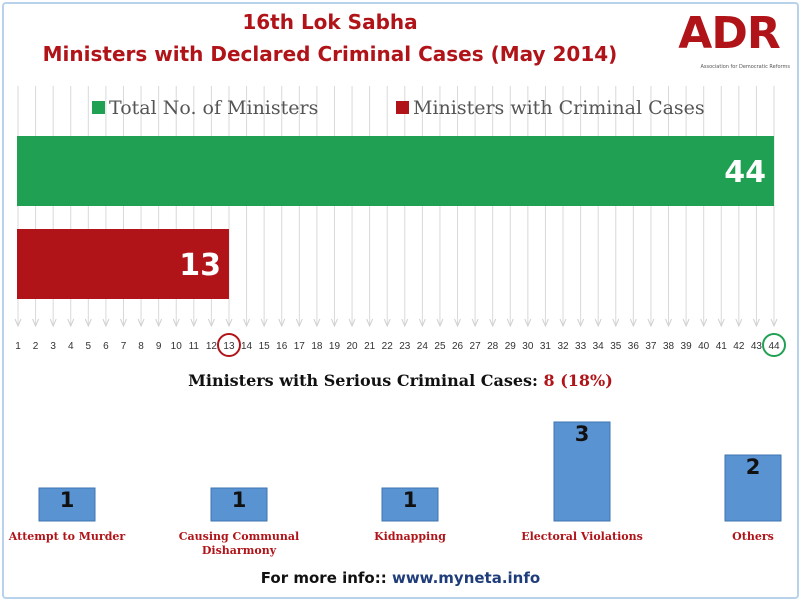 The width and height of the screenshot is (801, 601). Describe the element at coordinates (395, 171) in the screenshot. I see `bar-total` at that location.